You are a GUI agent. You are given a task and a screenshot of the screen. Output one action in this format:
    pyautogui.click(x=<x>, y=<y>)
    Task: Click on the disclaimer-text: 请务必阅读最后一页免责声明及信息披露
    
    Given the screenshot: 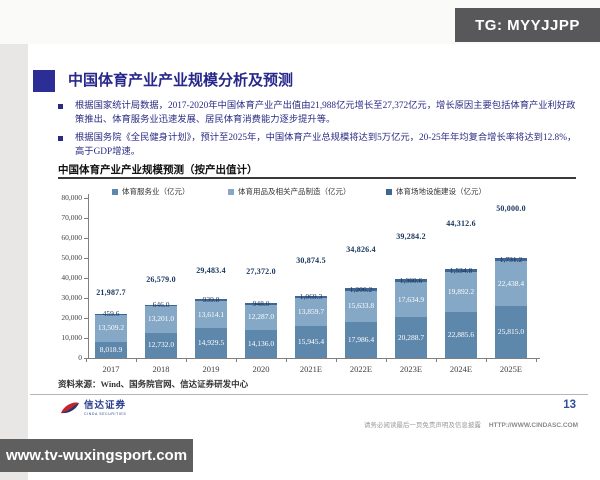 What is the action you would take?
    pyautogui.click(x=422, y=425)
    